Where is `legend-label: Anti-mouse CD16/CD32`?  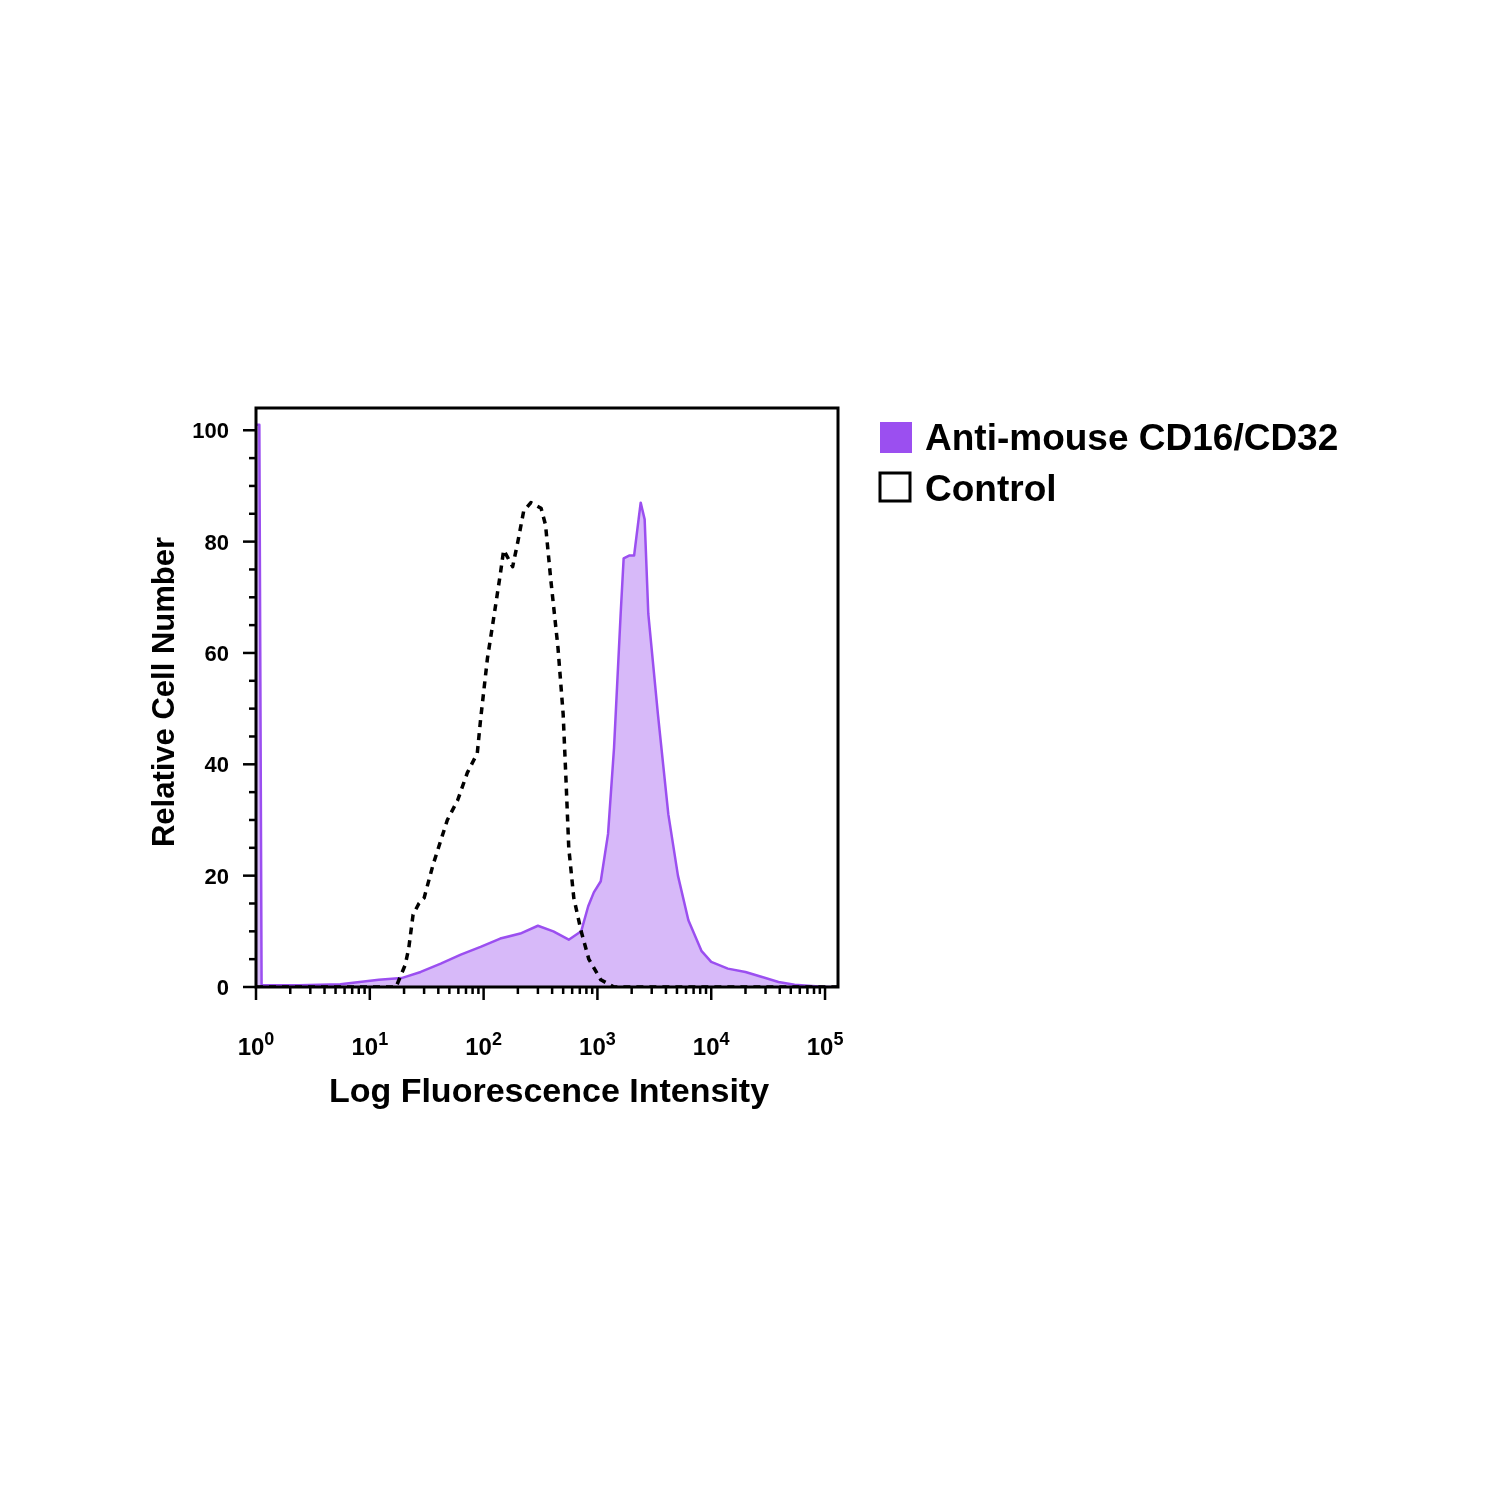 legend-label: Anti-mouse CD16/CD32 is located at coordinates (1132, 437).